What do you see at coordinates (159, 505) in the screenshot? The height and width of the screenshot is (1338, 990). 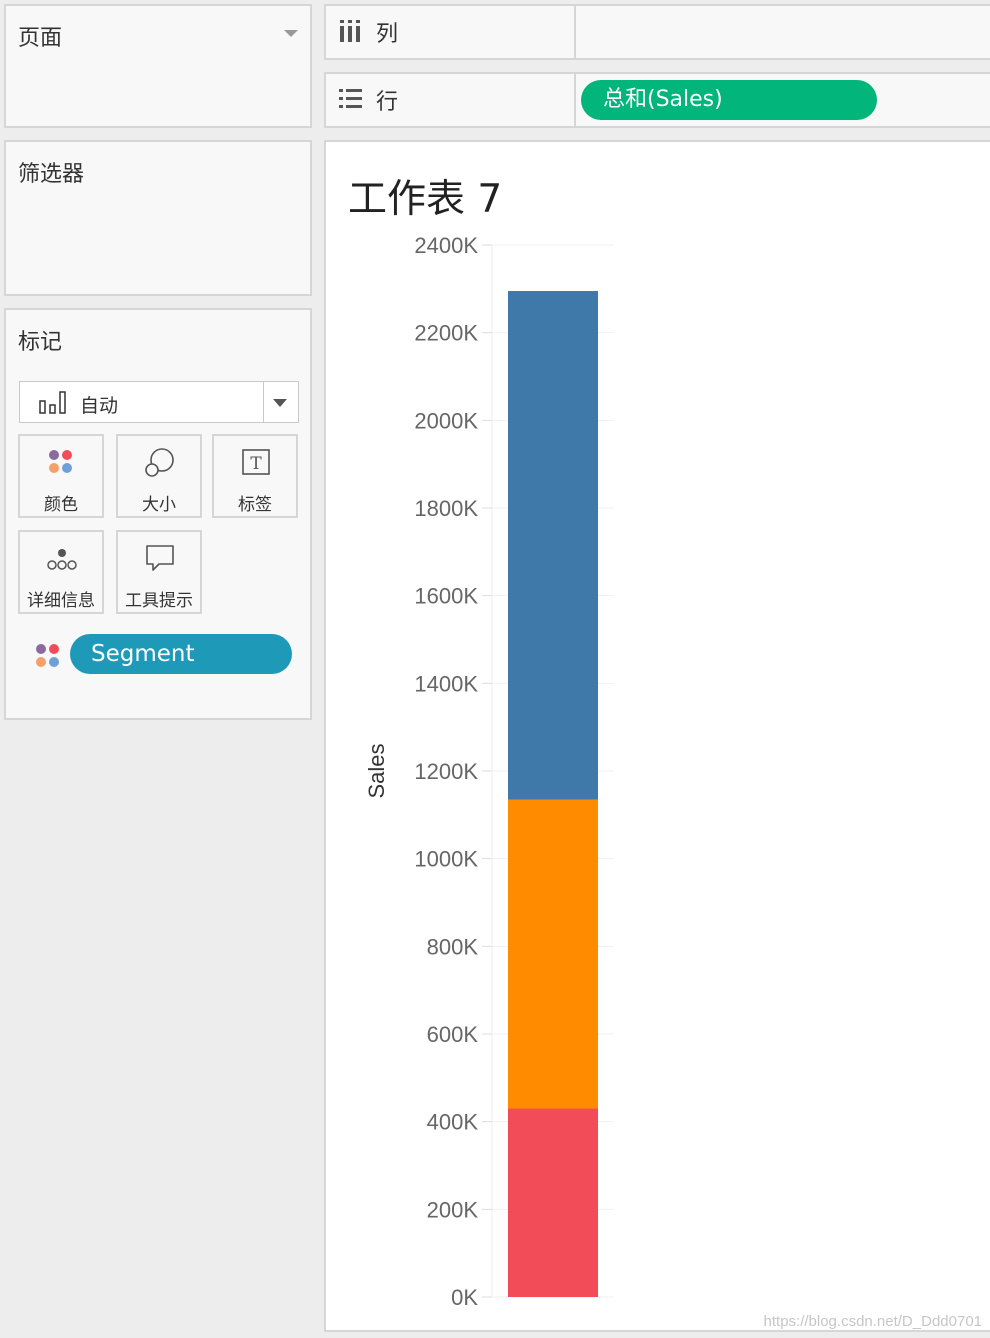 I see `size-button-label: 大小` at bounding box center [159, 505].